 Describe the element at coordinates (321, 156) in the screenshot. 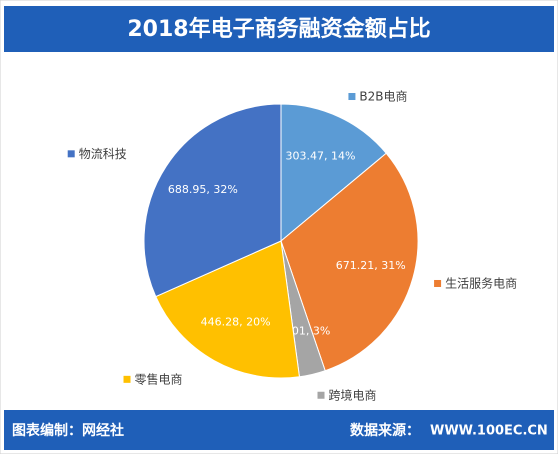

I see `data-label: 303.47, 14%` at that location.